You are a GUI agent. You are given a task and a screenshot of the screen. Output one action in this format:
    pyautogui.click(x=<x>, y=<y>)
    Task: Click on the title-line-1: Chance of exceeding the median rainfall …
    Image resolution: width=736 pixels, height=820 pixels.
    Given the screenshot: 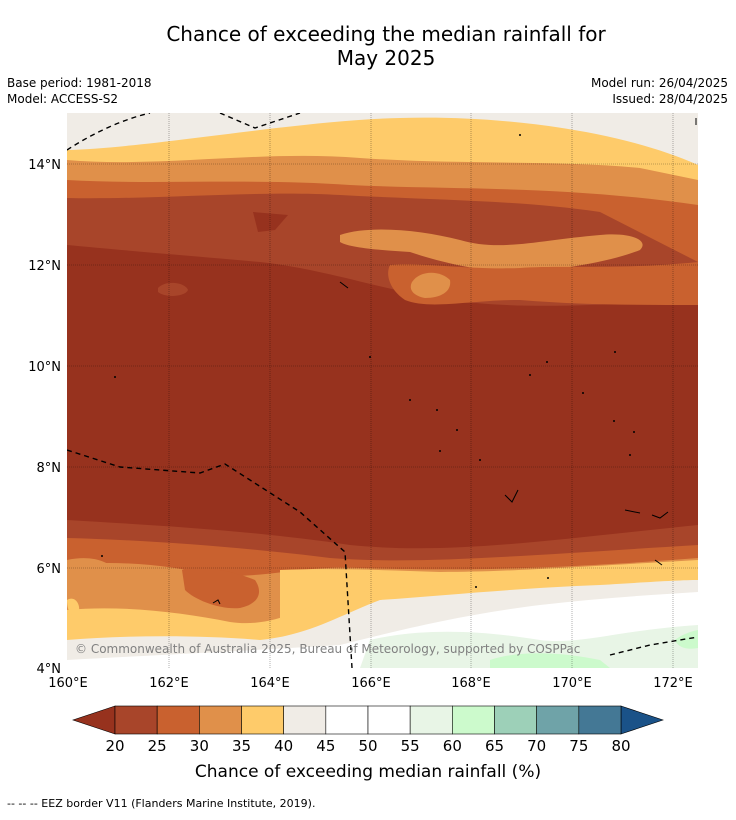 What is the action you would take?
    pyautogui.click(x=386, y=34)
    